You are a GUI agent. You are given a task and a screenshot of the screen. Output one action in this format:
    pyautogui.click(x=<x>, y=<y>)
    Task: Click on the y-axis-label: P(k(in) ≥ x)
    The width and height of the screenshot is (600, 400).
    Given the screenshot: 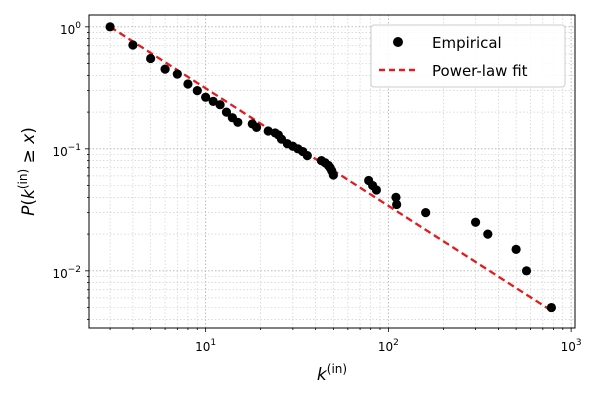 What is the action you would take?
    pyautogui.click(x=27, y=171)
    